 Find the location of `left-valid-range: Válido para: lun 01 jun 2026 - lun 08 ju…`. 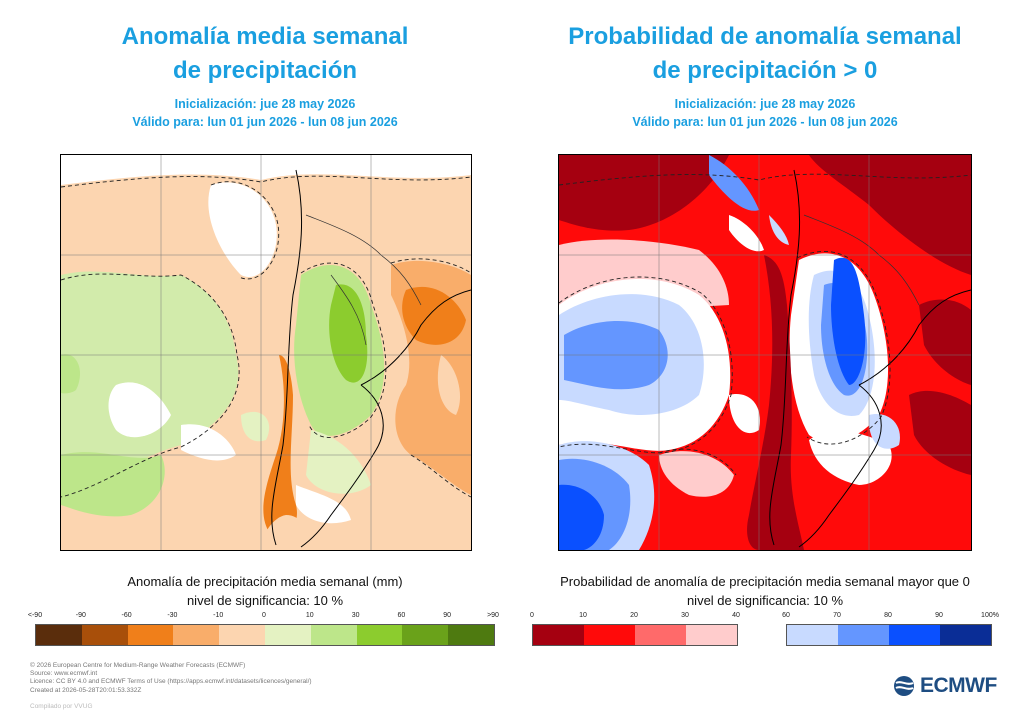

left-valid-range: Válido para: lun 01 jun 2026 - lun 08 ju… is located at coordinates (265, 122).